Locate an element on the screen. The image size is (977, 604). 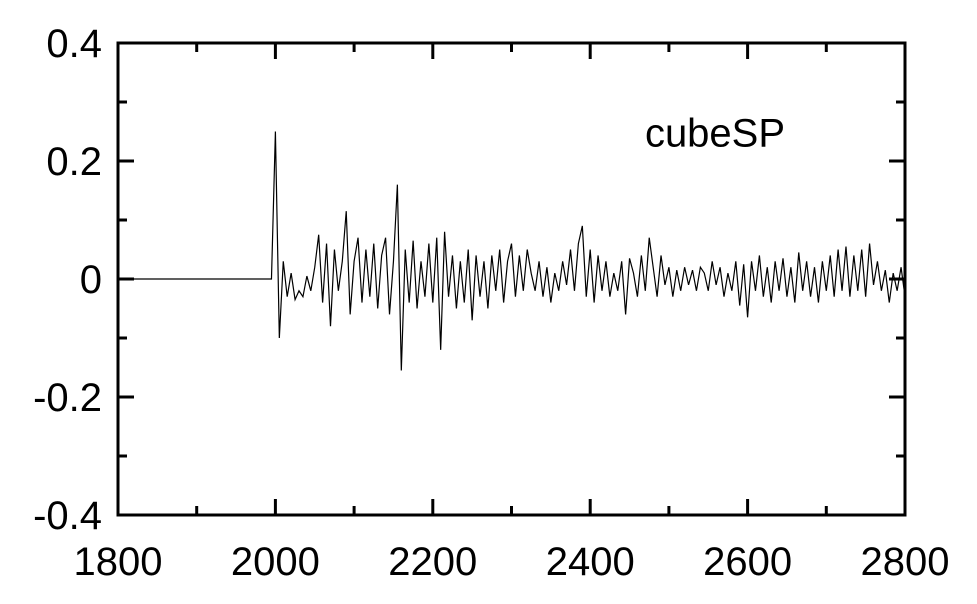
y-tick-label: 0.4 is located at coordinates (74, 44).